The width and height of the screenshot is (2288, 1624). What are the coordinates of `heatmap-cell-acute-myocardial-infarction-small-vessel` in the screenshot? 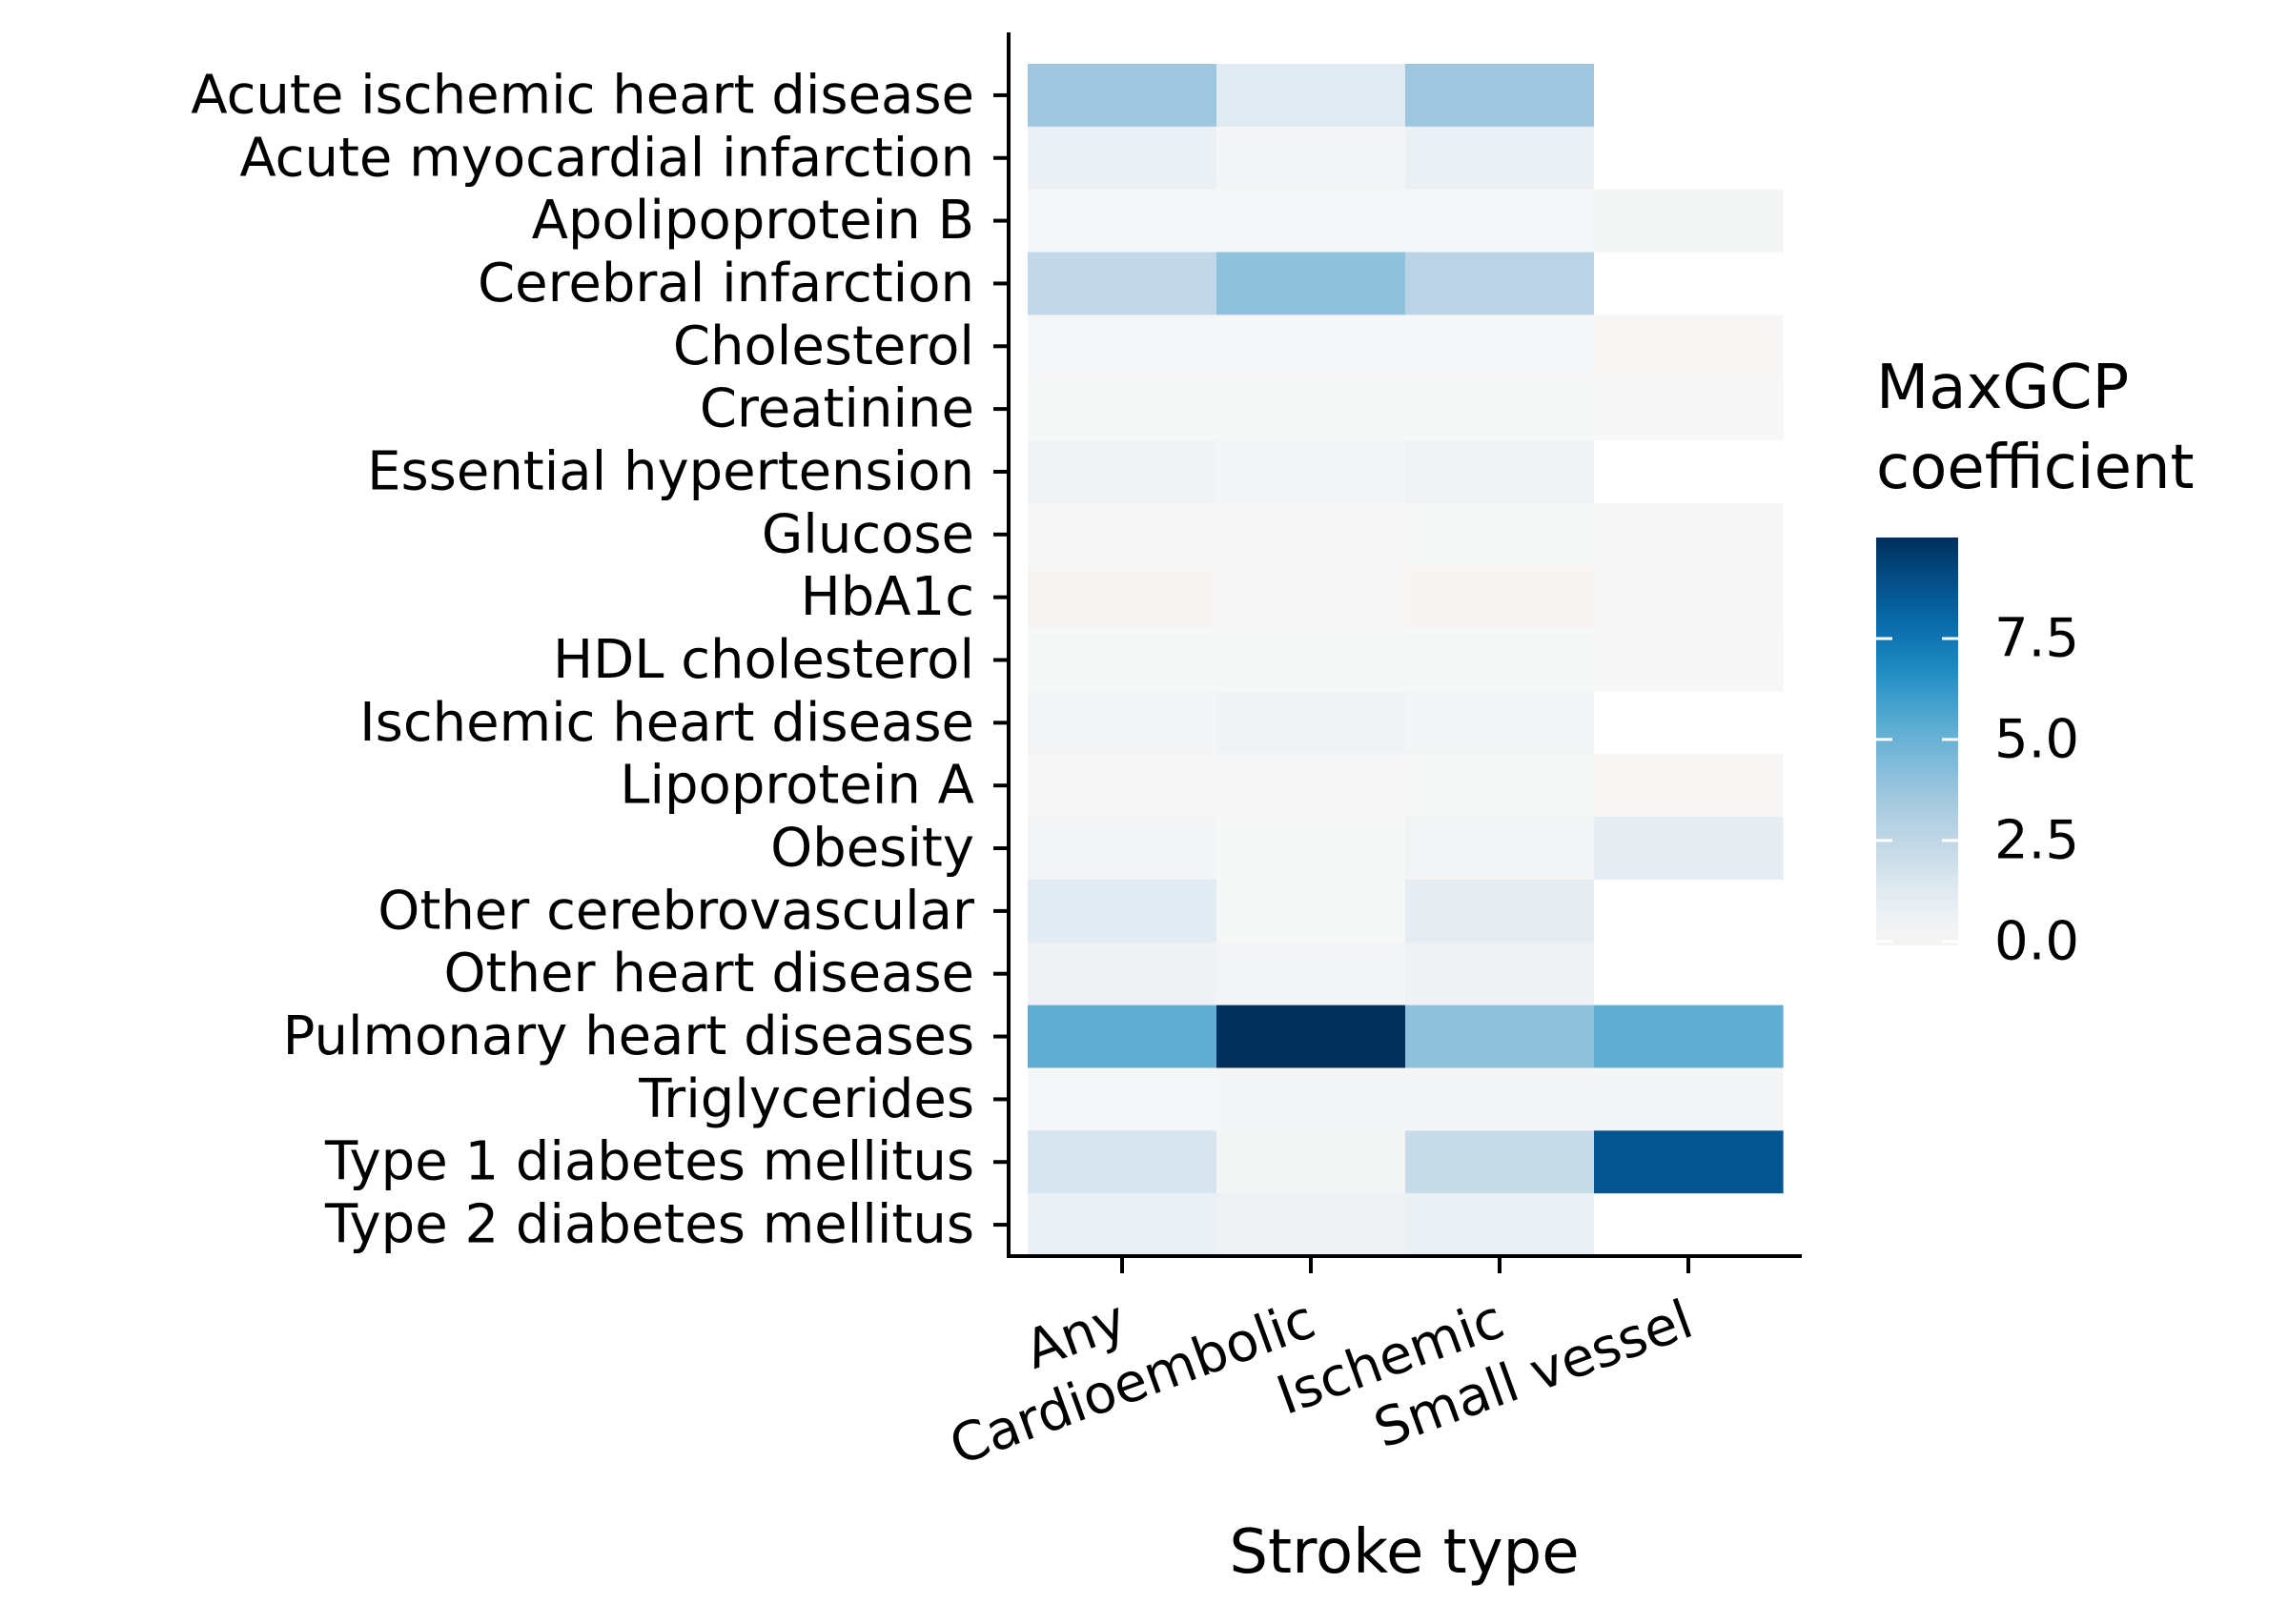 It's located at (1689, 158).